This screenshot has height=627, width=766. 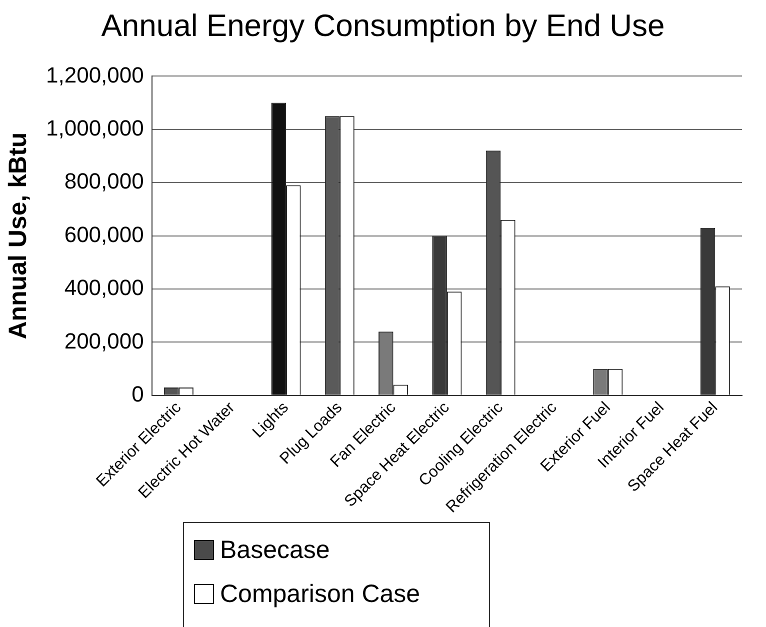 What do you see at coordinates (18, 236) in the screenshot?
I see `y-axis-title: Annual Use, kBtu` at bounding box center [18, 236].